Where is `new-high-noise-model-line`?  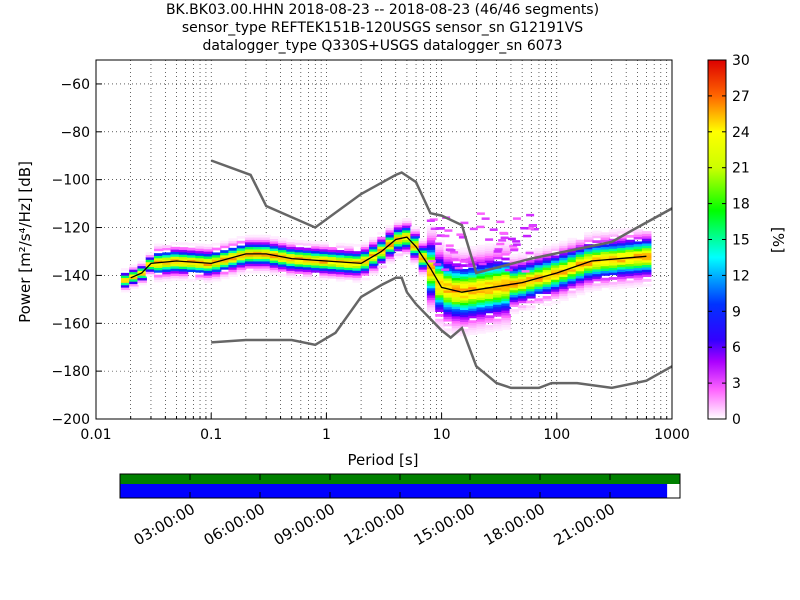
new-high-noise-model-line is located at coordinates (441, 217).